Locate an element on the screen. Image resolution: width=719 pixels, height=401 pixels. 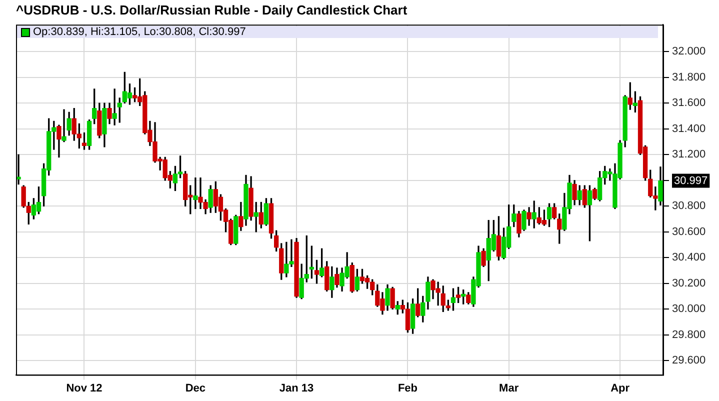
x-tick-label: Apr is located at coordinates (620, 388).